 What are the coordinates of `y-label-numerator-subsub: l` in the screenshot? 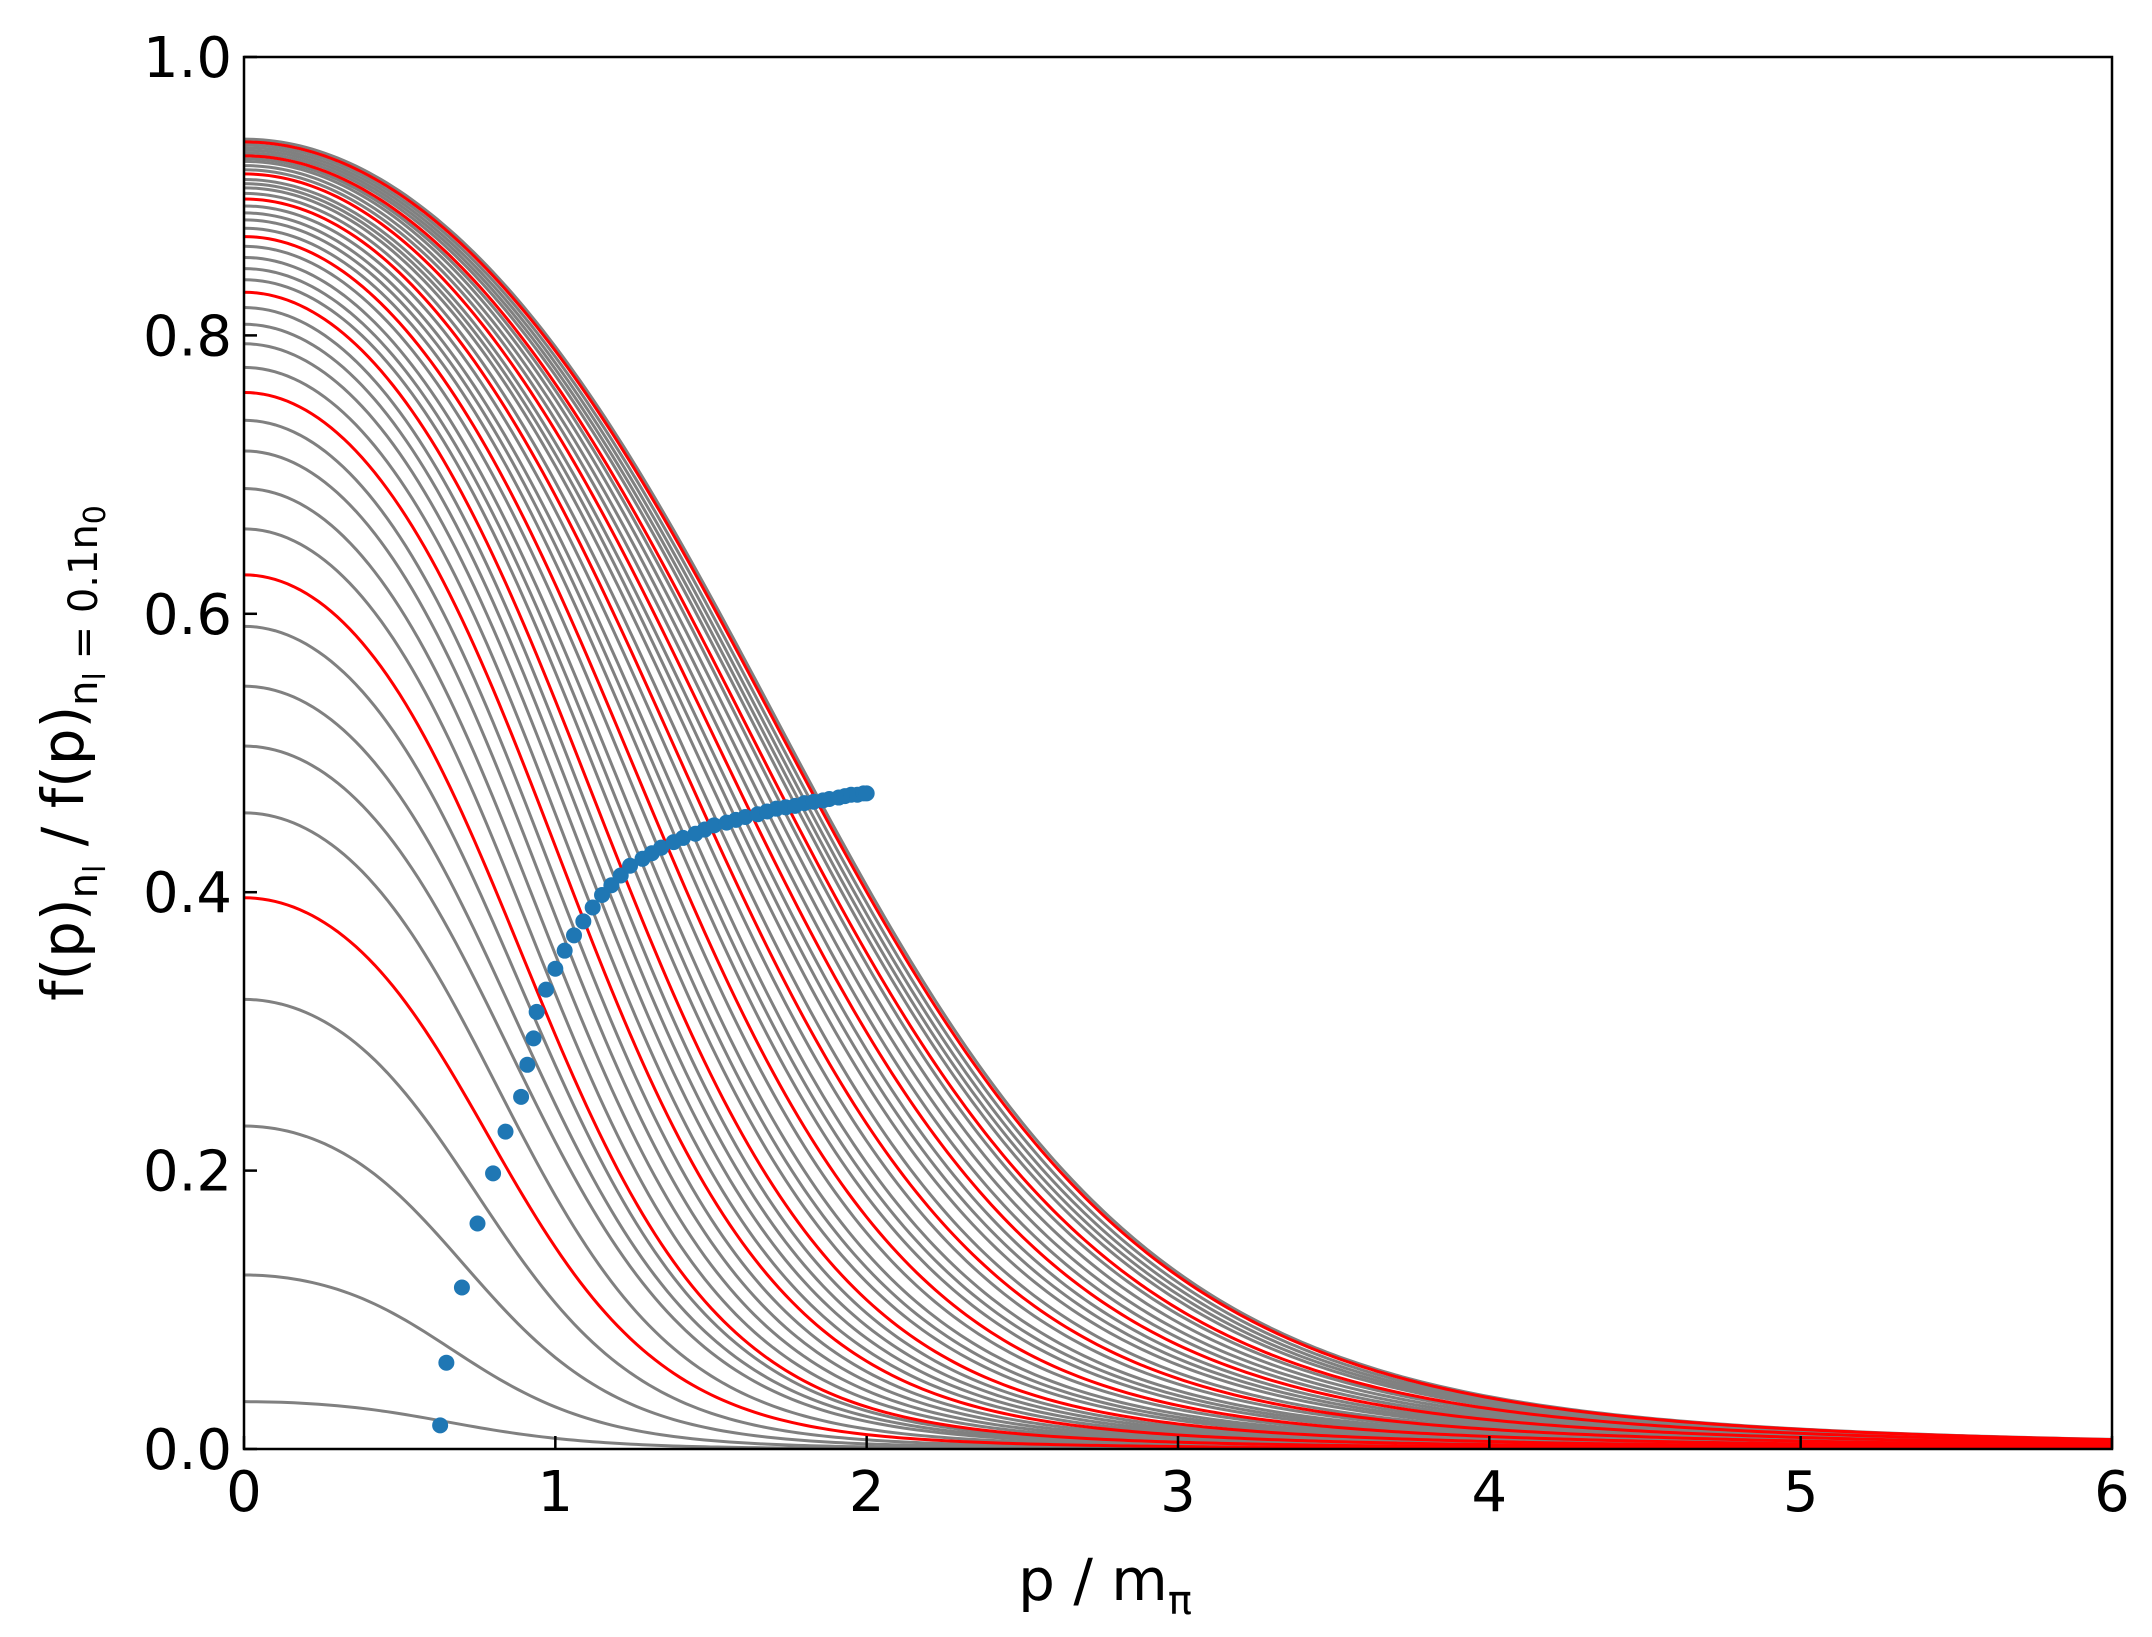 It's located at (95, 869).